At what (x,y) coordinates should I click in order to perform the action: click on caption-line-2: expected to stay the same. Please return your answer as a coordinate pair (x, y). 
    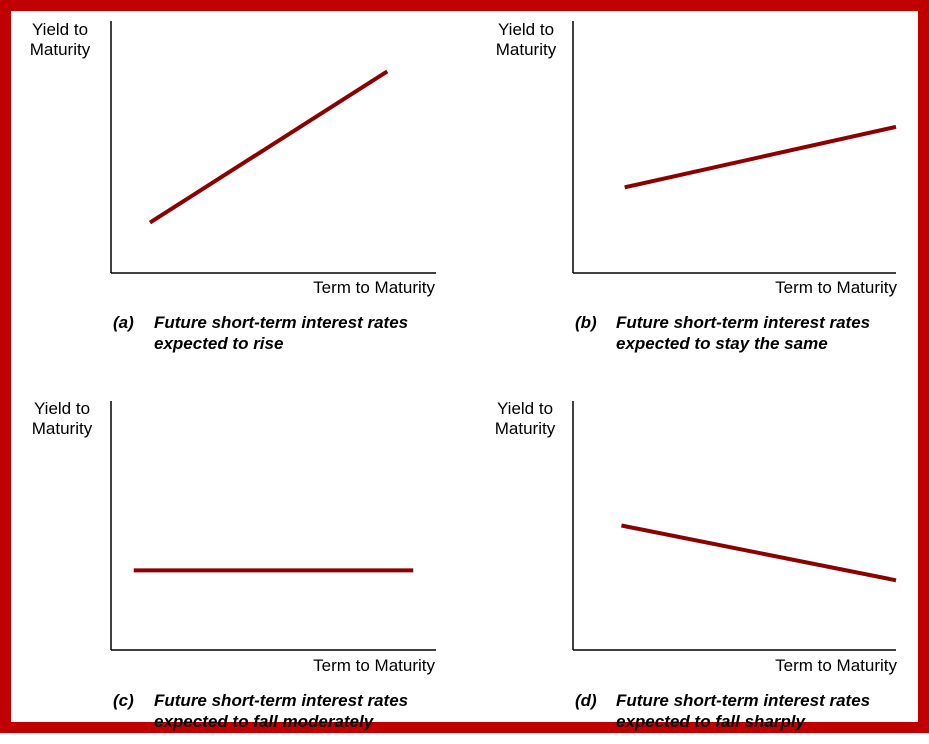
    Looking at the image, I should click on (722, 343).